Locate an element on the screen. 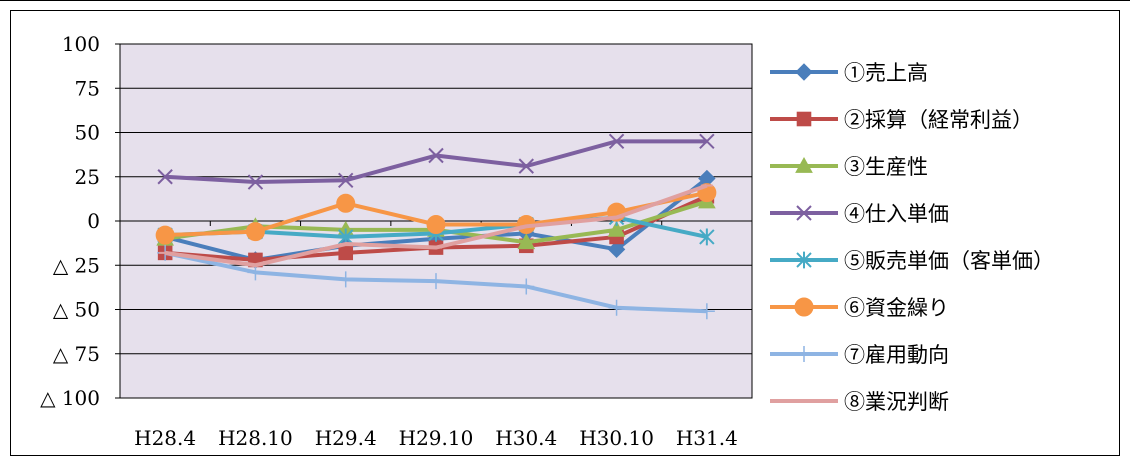 The image size is (1130, 460). legend-item: ②採算（経常利益） is located at coordinates (901, 120).